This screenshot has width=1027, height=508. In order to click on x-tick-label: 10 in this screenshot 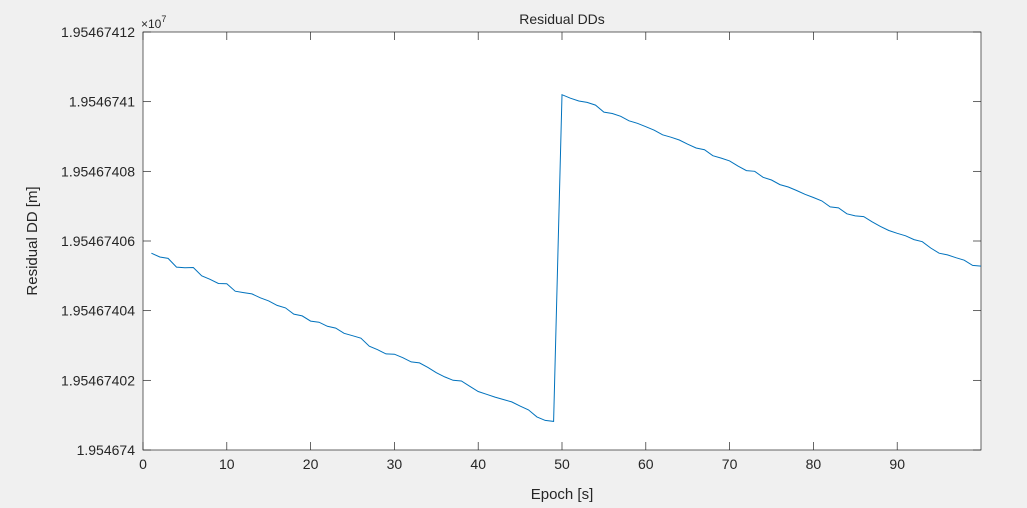, I will do `click(227, 464)`.